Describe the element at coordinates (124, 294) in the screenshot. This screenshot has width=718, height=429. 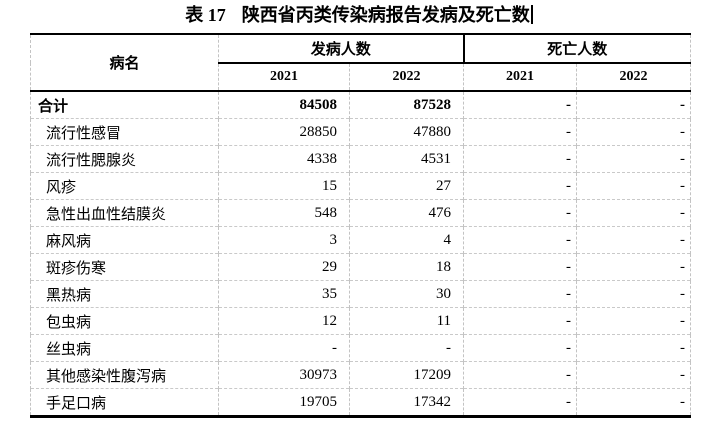
I see `disease-name-cell: 黑热病` at that location.